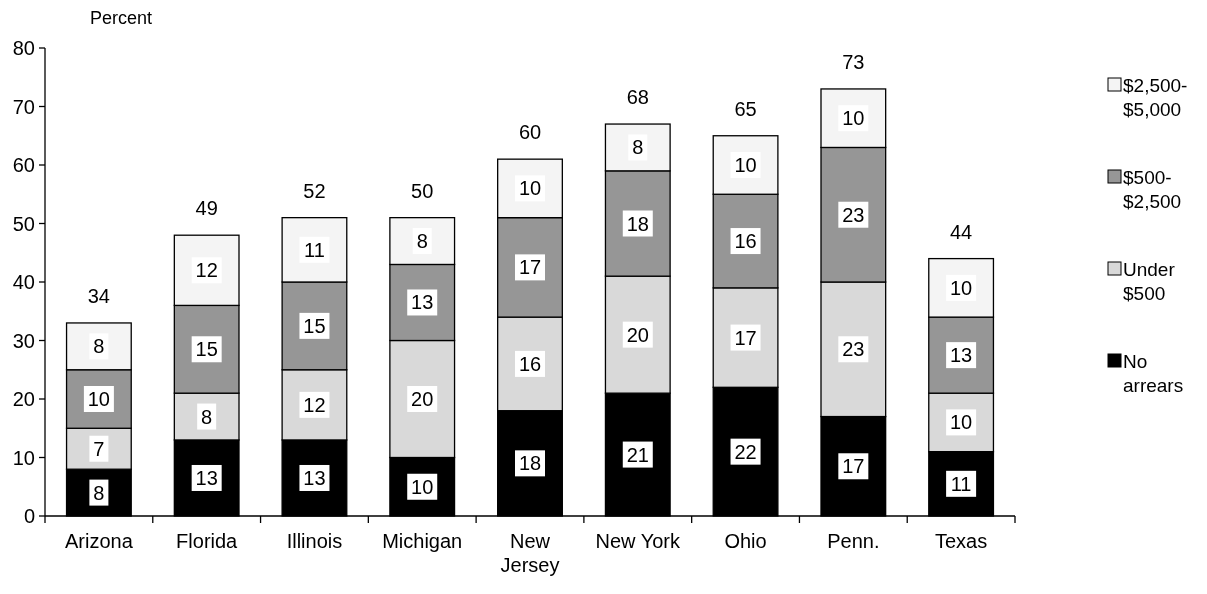 The width and height of the screenshot is (1207, 594). I want to click on total-label: 34, so click(99, 295).